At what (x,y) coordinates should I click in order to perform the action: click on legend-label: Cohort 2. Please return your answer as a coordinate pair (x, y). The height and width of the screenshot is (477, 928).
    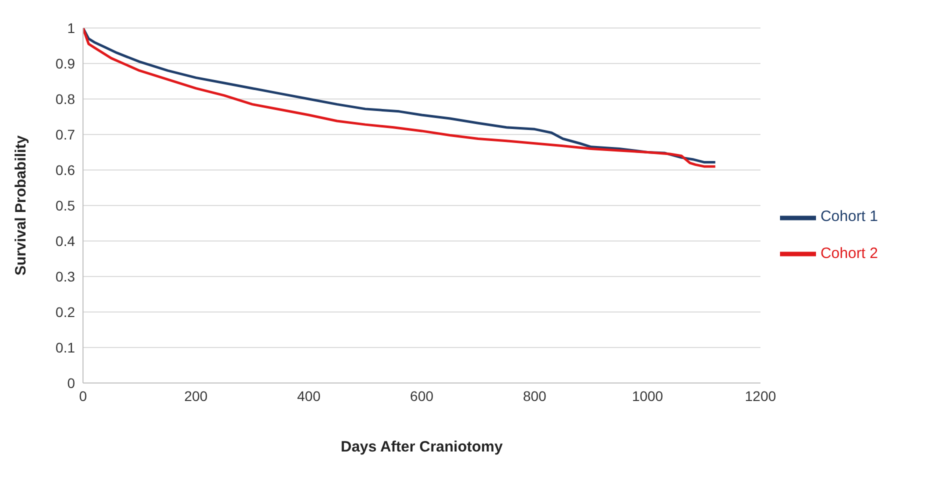
    Looking at the image, I should click on (849, 253).